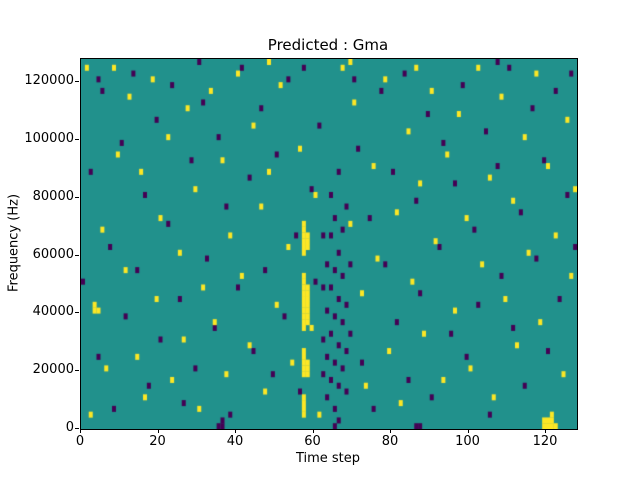  Describe the element at coordinates (49, 138) in the screenshot. I see `y-tick-label: 100000` at that location.